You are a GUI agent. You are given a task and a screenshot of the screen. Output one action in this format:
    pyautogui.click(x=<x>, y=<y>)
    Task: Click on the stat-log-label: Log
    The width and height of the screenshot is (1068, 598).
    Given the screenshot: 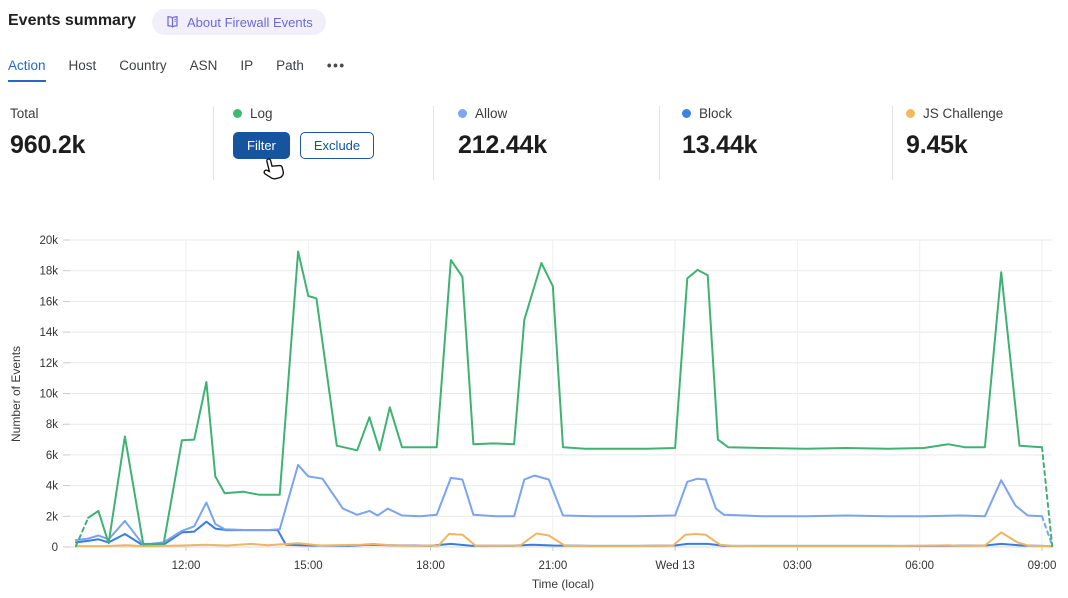 What is the action you would take?
    pyautogui.click(x=261, y=113)
    